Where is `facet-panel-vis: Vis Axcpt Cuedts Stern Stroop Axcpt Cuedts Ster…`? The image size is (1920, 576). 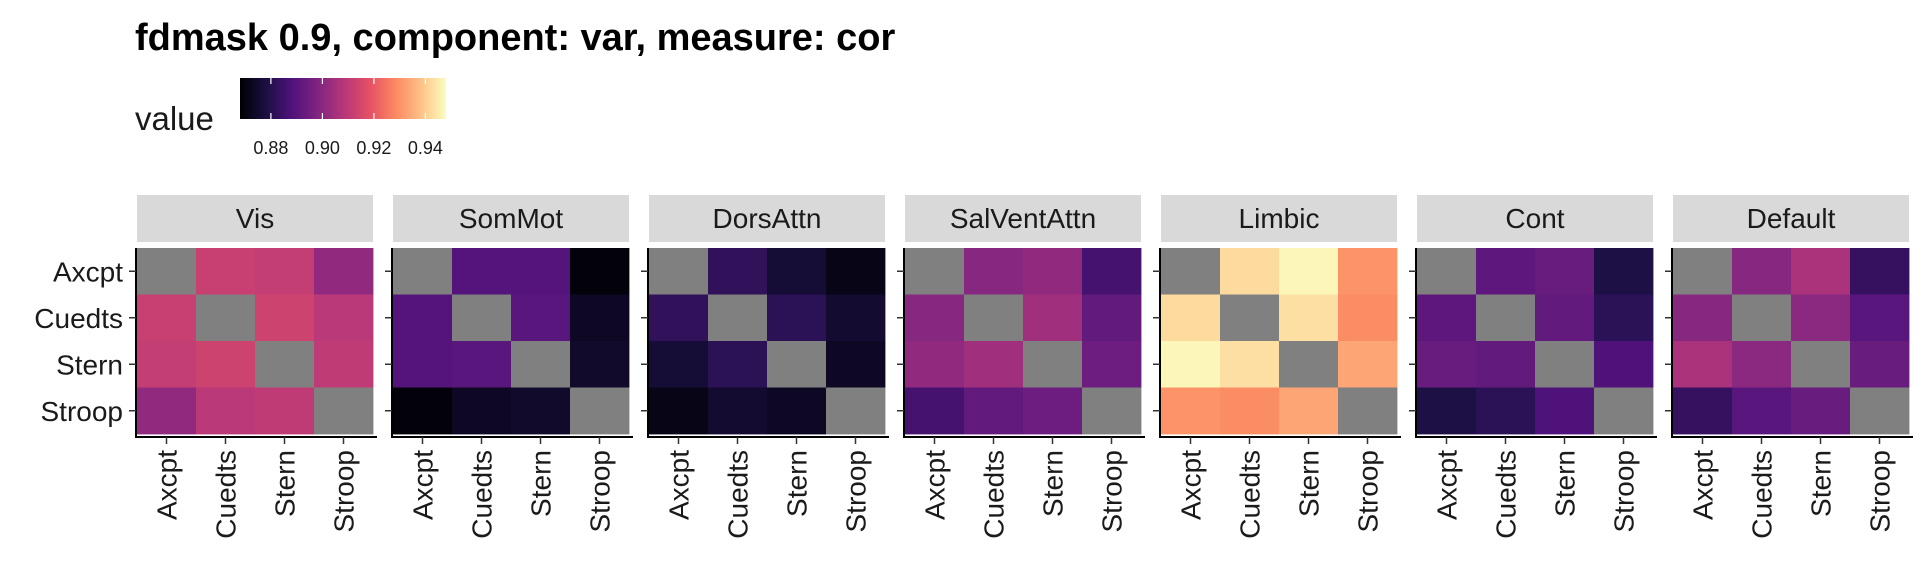 facet-panel-vis: Vis Axcpt Cuedts Stern Stroop Axcpt Cuedts Ster… is located at coordinates (205, 367).